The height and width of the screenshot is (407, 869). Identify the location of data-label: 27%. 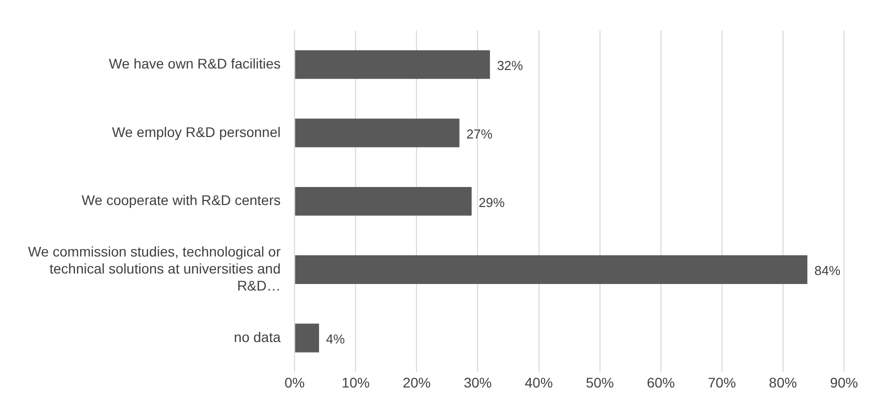
(479, 134).